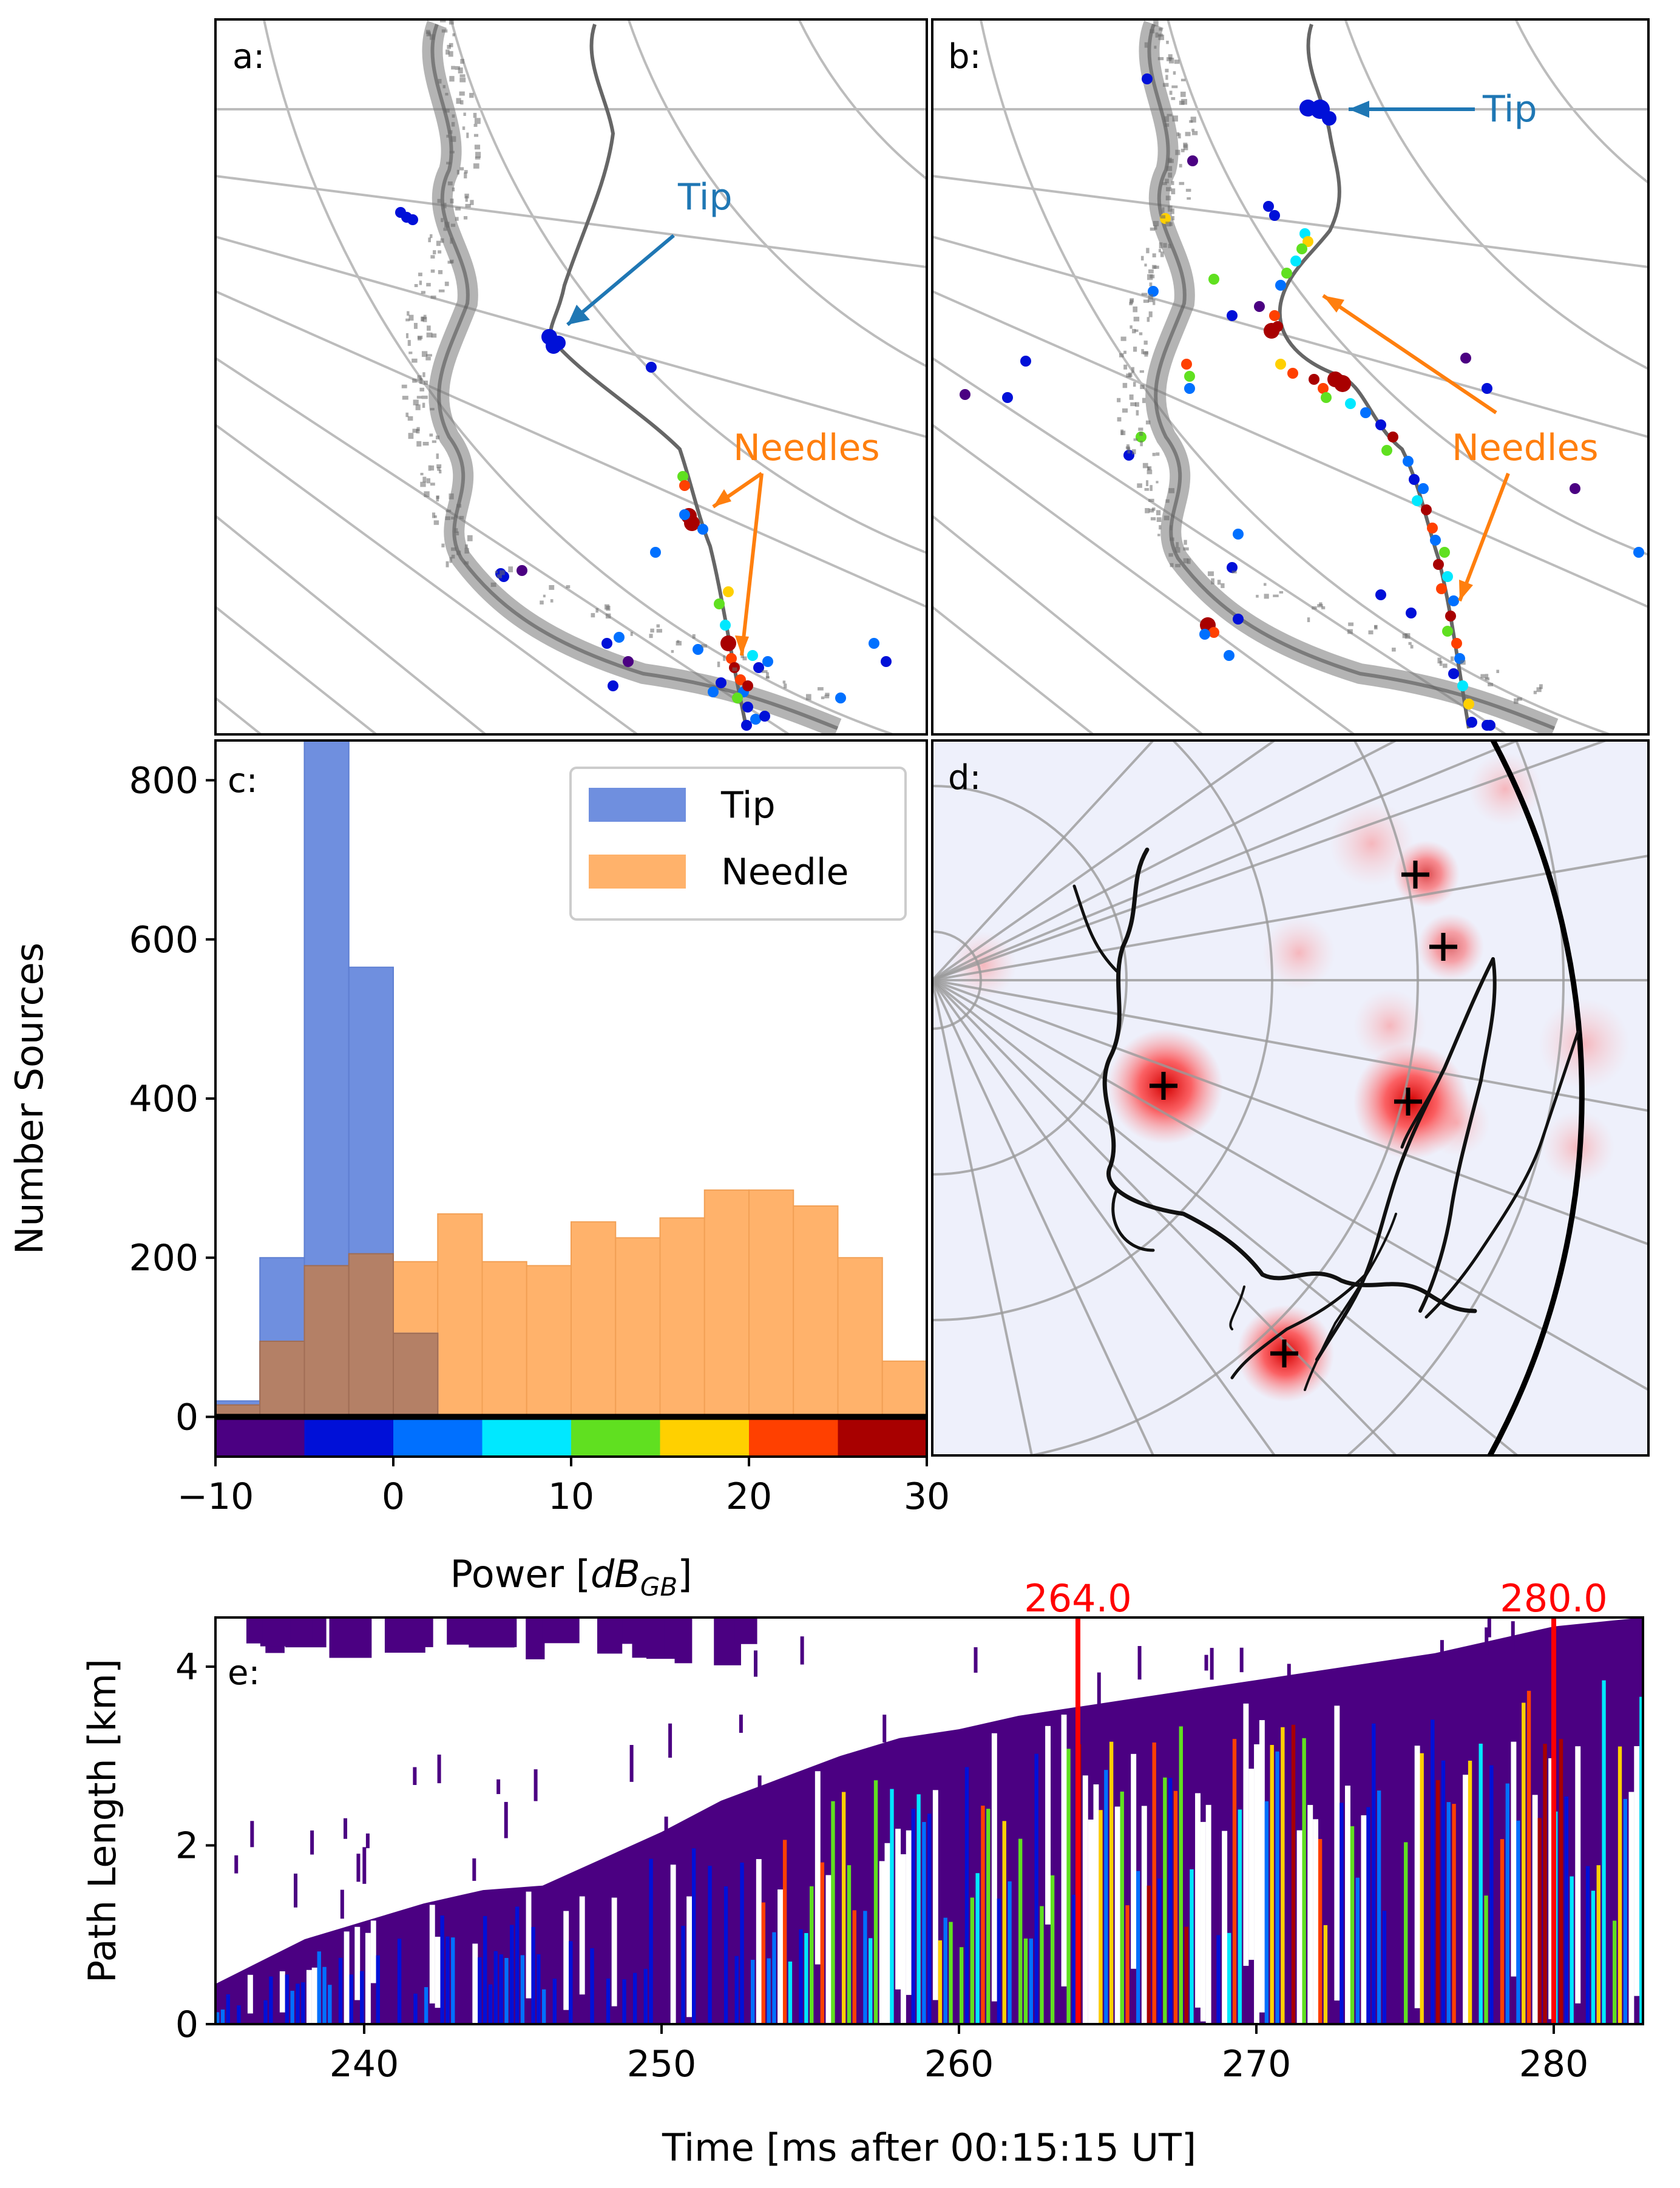 The image size is (1680, 2188). Describe the element at coordinates (748, 805) in the screenshot. I see `legend-label-tip: Tip` at that location.